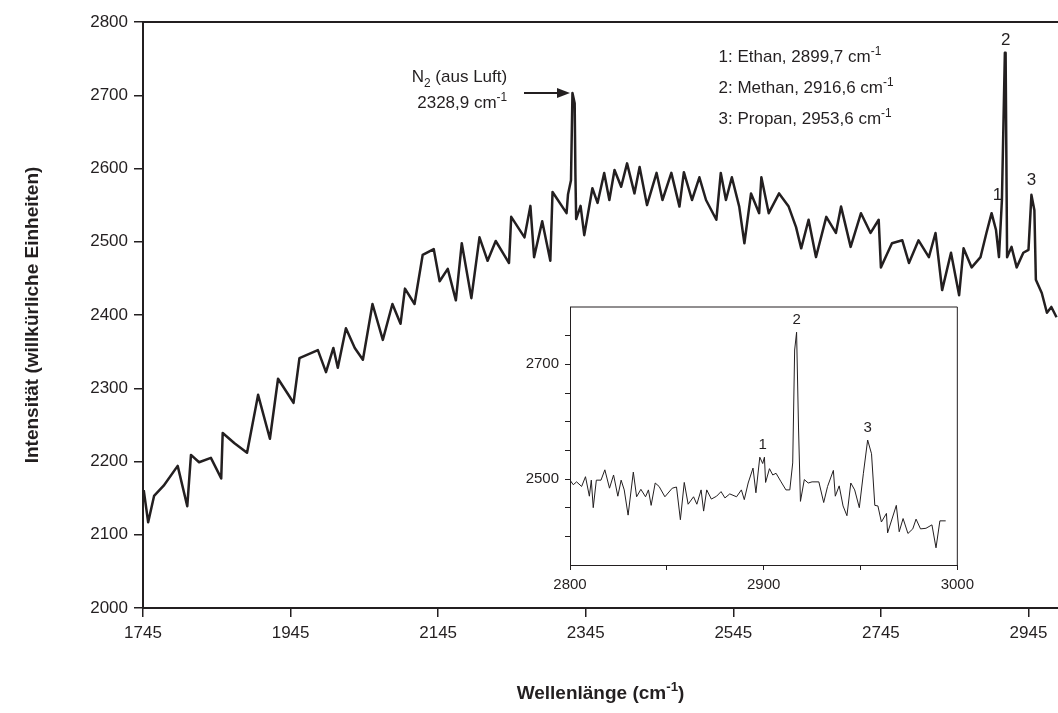  I want to click on x-tick-label: 2345, so click(585, 632).